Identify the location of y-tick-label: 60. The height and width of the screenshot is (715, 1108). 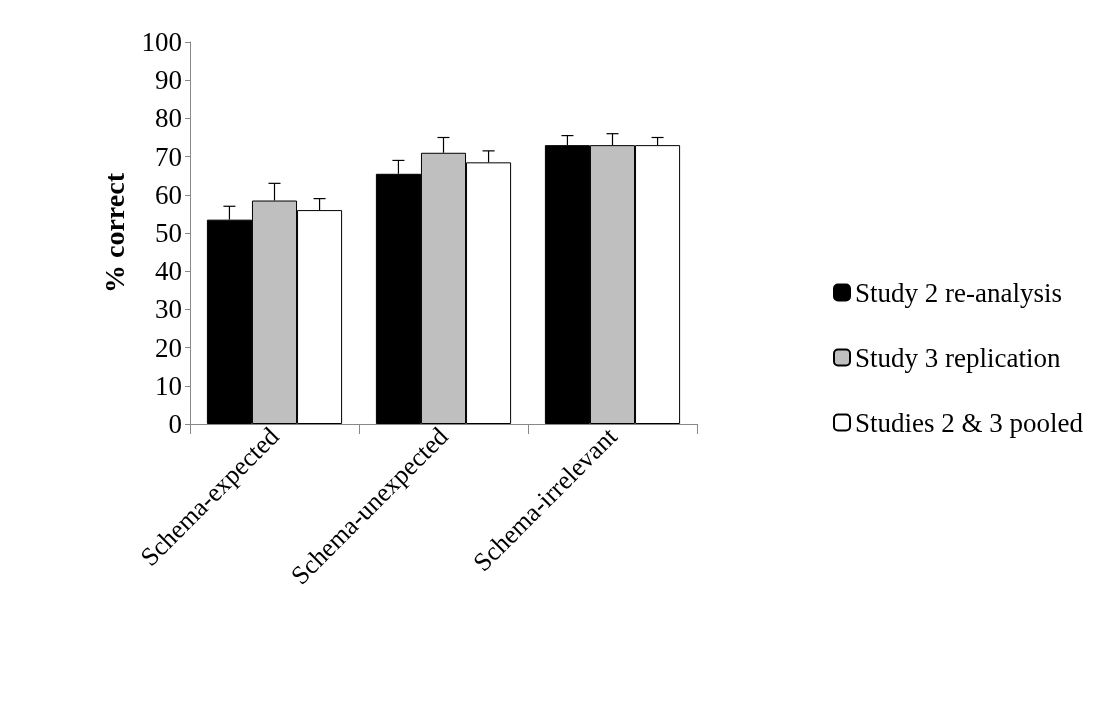
(168, 194).